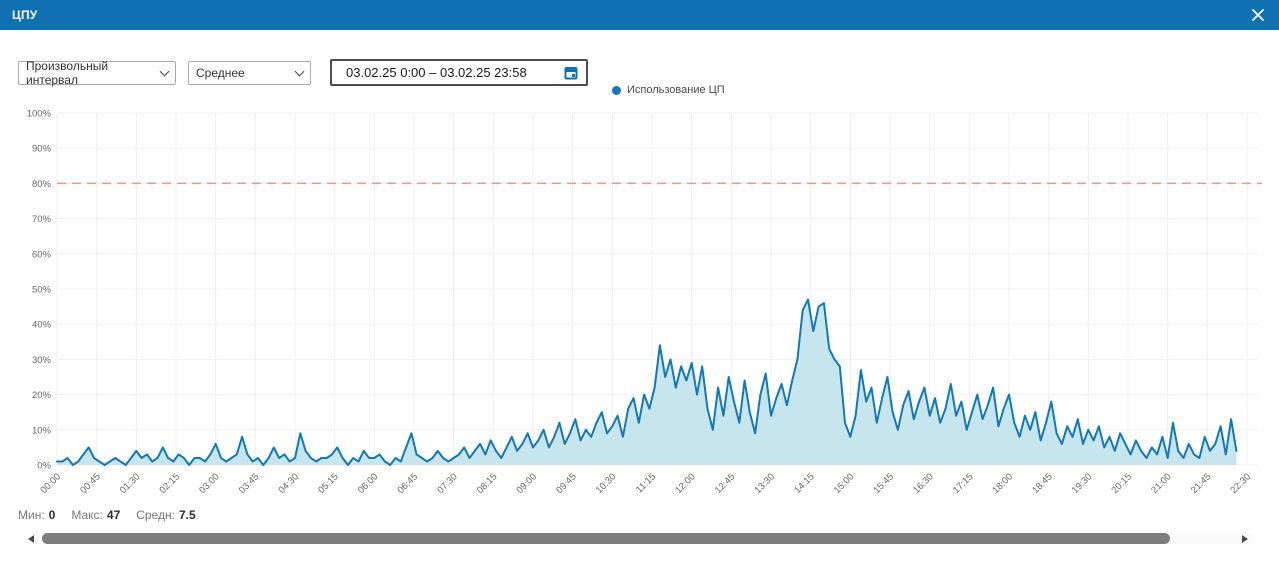 The image size is (1279, 561). I want to click on stat-max: Макс: 47, so click(95, 515).